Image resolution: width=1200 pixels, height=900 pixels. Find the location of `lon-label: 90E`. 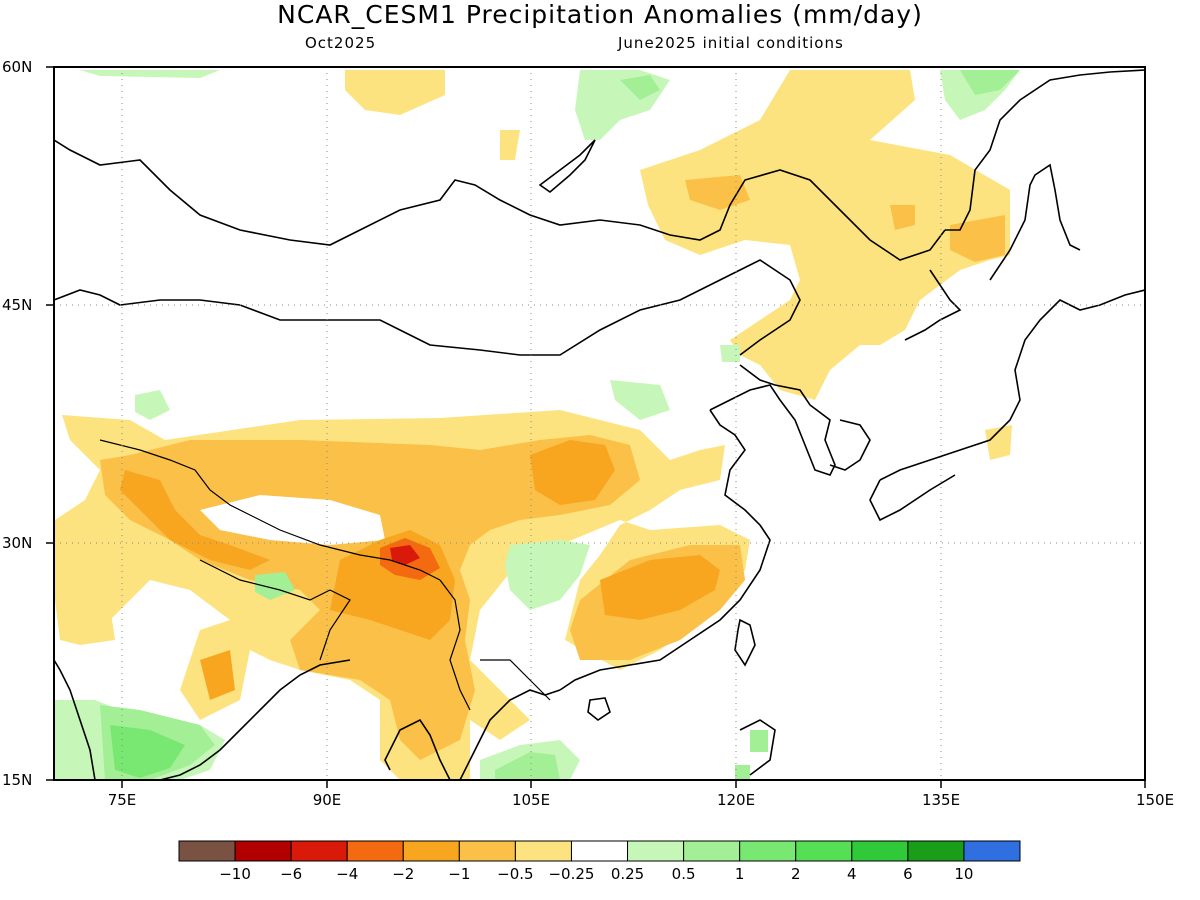

lon-label: 90E is located at coordinates (327, 800).